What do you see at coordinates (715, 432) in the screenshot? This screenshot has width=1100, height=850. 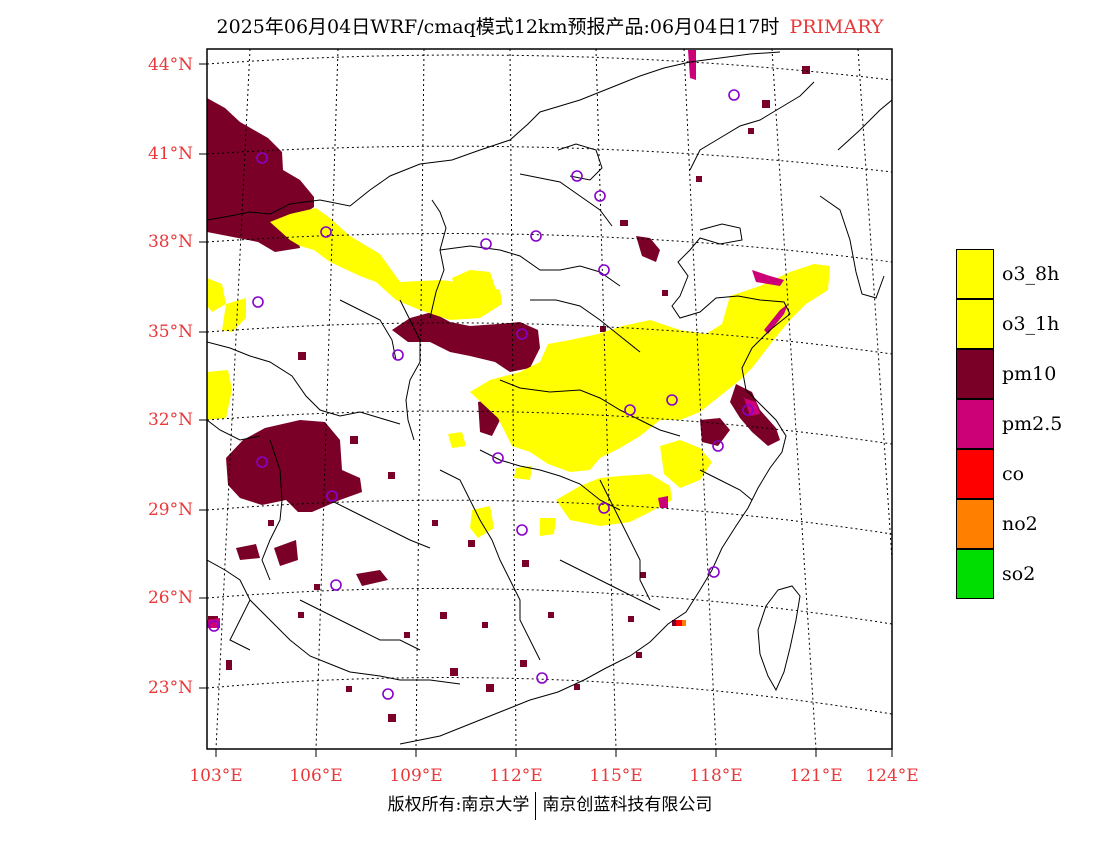 I see `pm10-area-anhui` at bounding box center [715, 432].